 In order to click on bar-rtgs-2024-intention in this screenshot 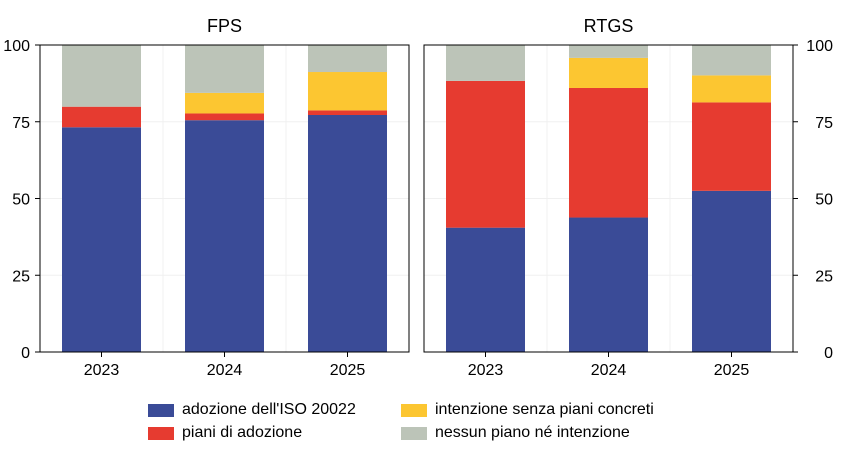, I will do `click(608, 72)`.